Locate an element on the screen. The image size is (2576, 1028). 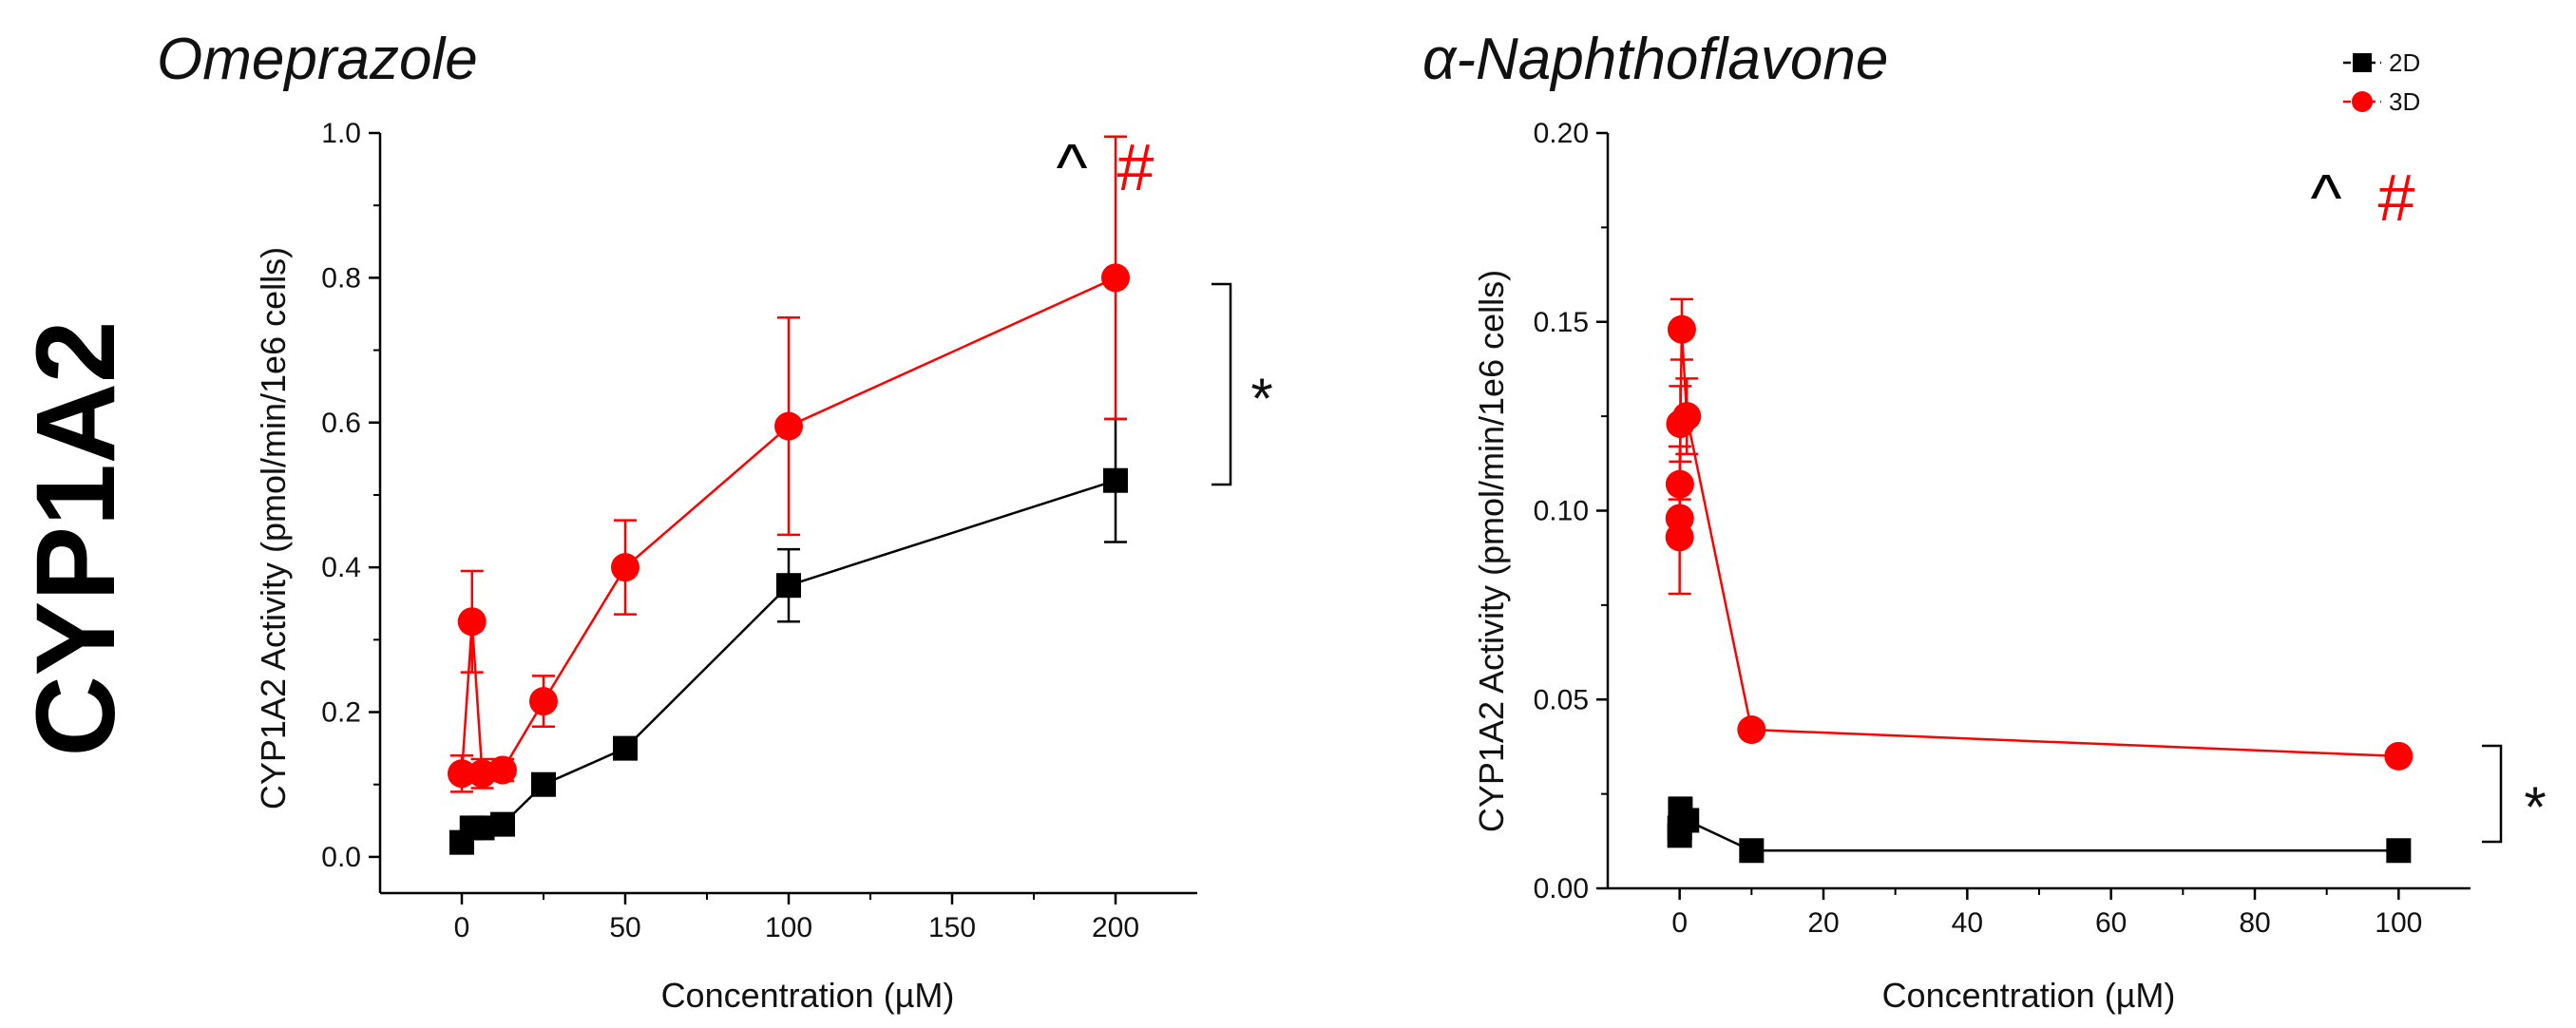
y-tick-label: 0.05 is located at coordinates (1561, 699).